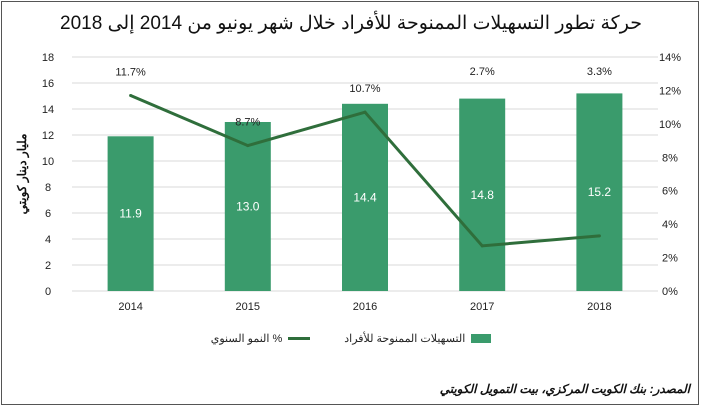 This screenshot has width=702, height=408. I want to click on y2-tick-label: 8%, so click(670, 158).